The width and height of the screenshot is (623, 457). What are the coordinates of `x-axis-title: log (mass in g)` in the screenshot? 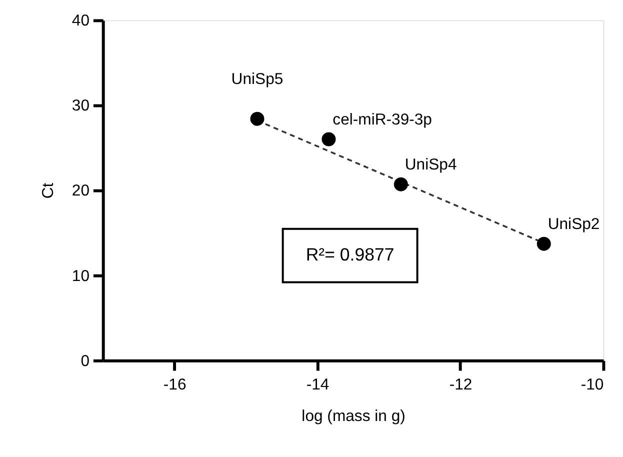 It's located at (354, 417).